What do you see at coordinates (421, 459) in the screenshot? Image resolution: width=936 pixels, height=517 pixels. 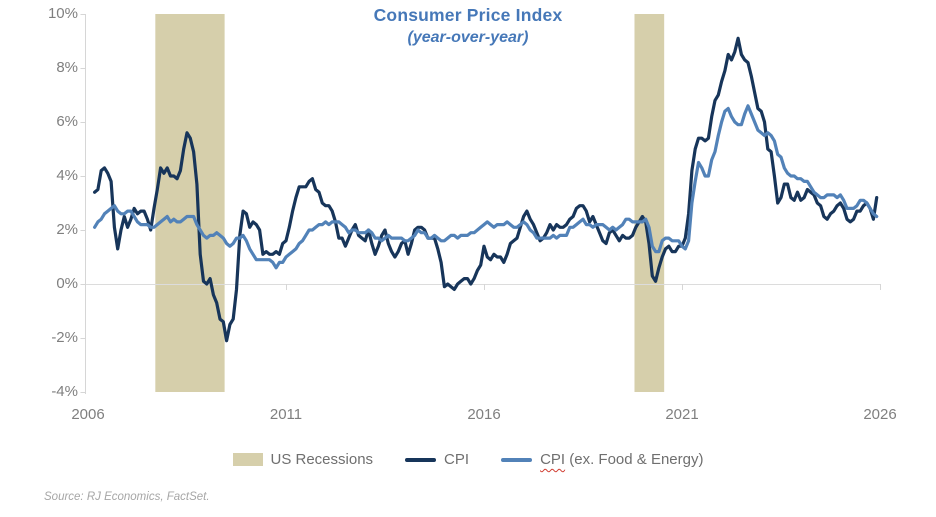 I see `cpi-line-swatch` at bounding box center [421, 459].